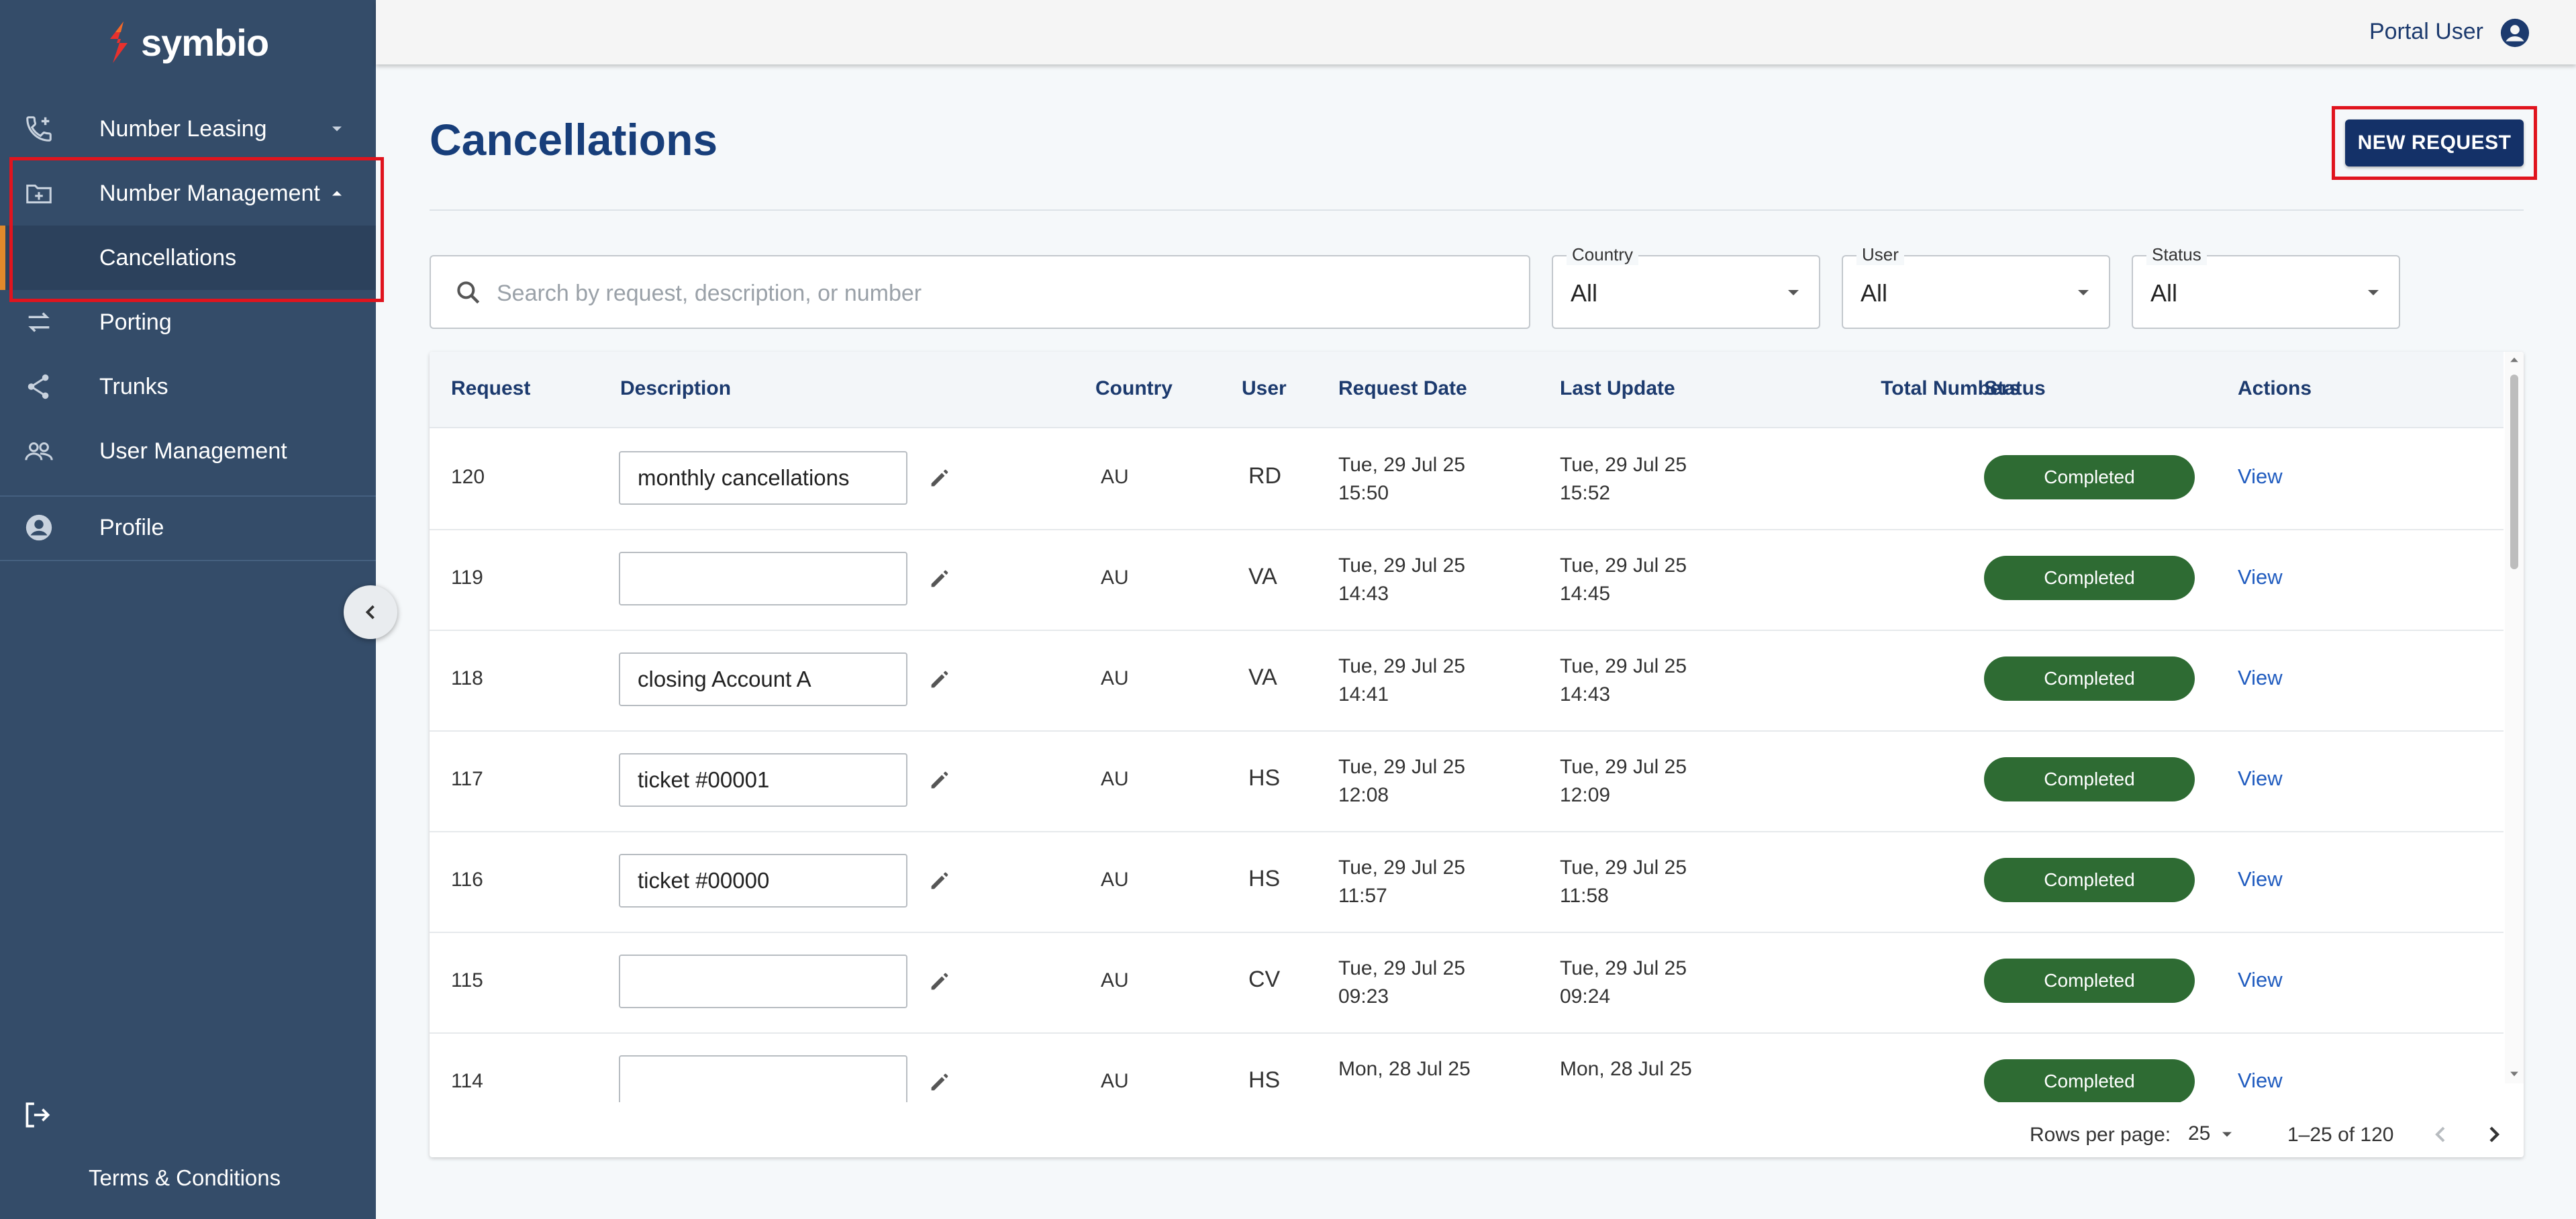 This screenshot has height=1219, width=2576. Describe the element at coordinates (1401, 882) in the screenshot. I see `request-date: Tue, 29 Jul 25 11:57` at that location.